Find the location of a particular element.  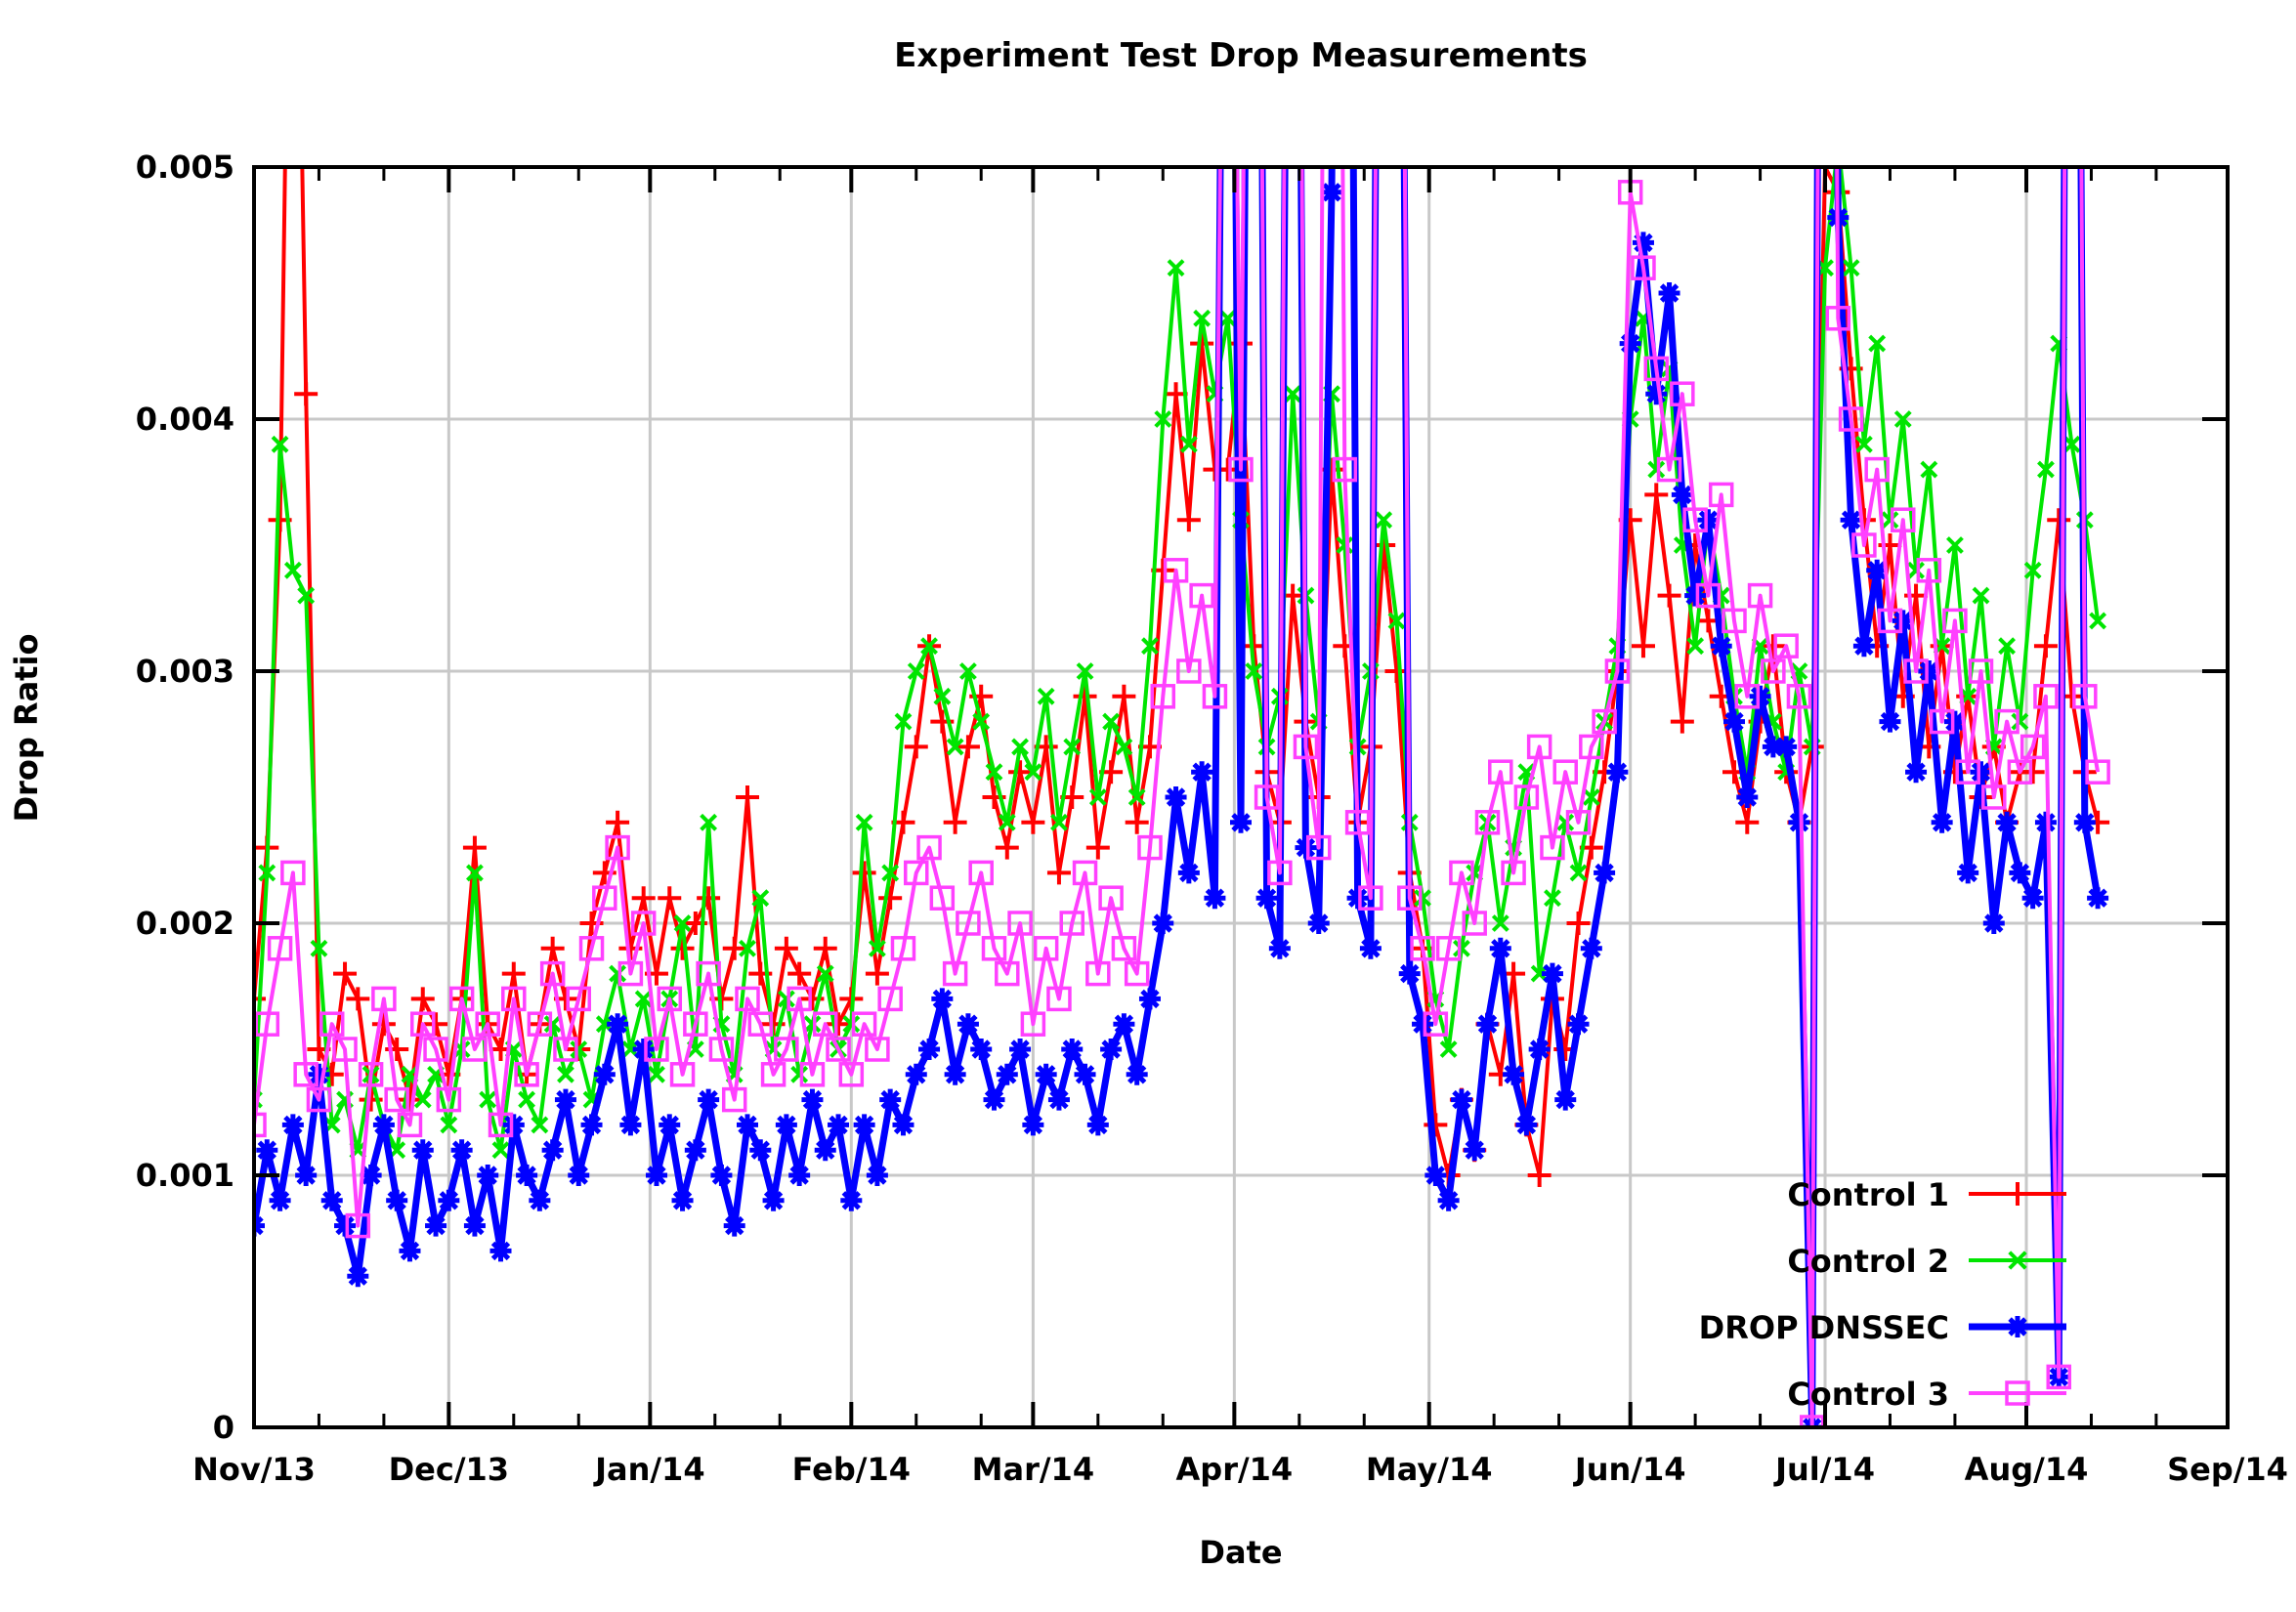

legend-entry-control-3: Control 3 is located at coordinates (1926, 1394).